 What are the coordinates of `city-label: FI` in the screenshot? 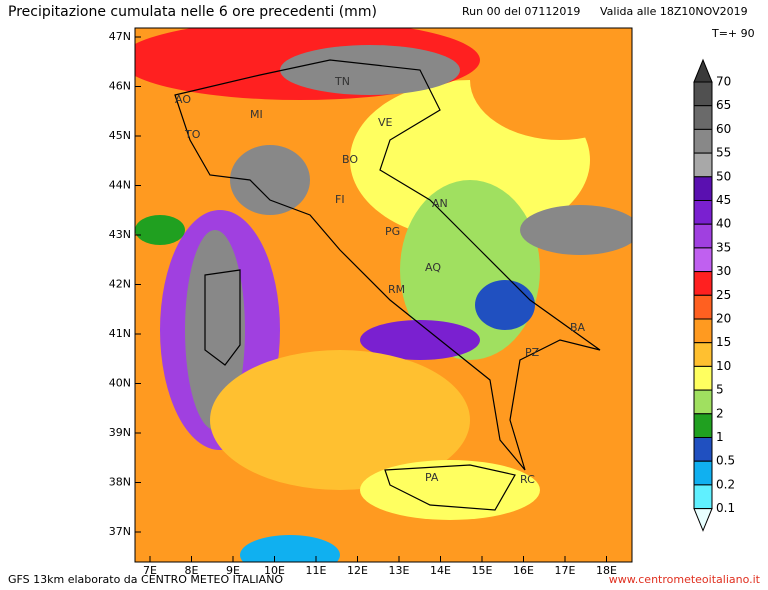 It's located at (340, 199).